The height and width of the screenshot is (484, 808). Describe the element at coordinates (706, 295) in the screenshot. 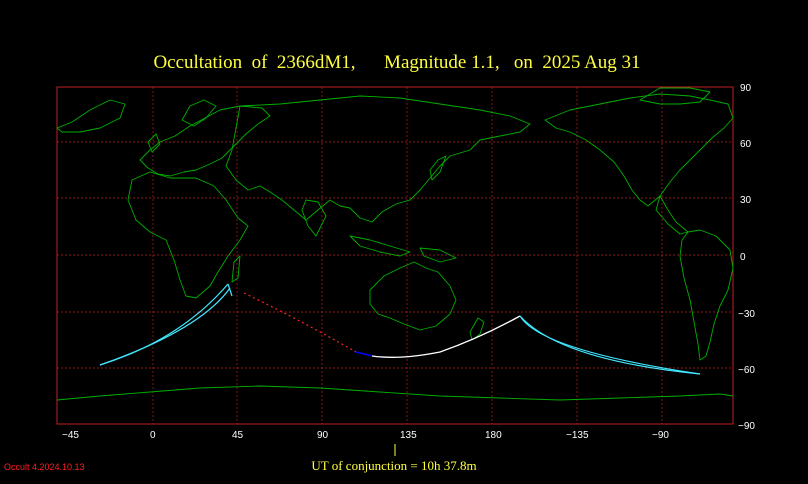

I see `coast-south-america` at that location.